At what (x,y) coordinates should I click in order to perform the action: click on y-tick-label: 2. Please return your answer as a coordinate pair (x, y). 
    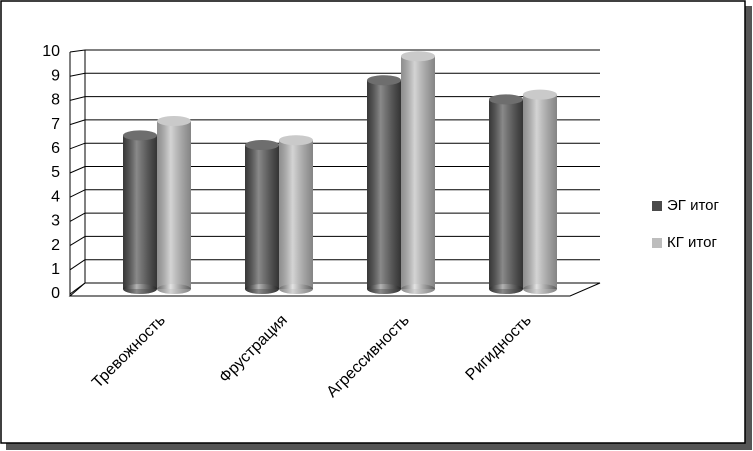
    Looking at the image, I should click on (55, 245).